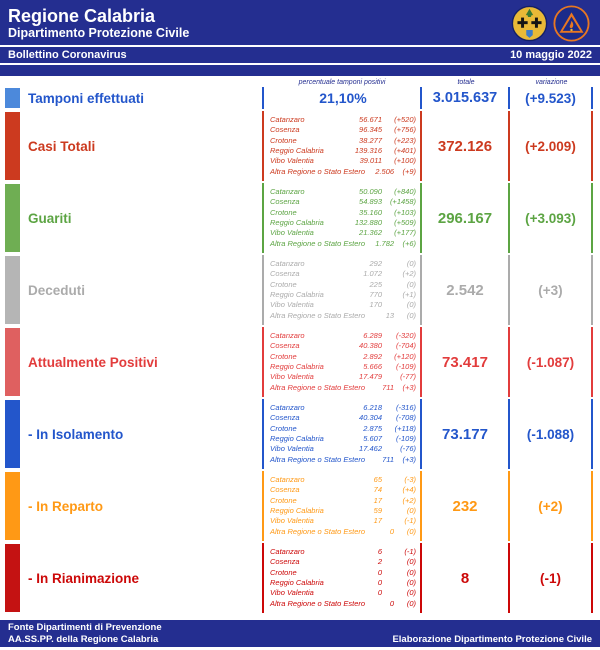 Image resolution: width=600 pixels, height=650 pixels. Describe the element at coordinates (379, 582) in the screenshot. I see `province-value: 0` at that location.